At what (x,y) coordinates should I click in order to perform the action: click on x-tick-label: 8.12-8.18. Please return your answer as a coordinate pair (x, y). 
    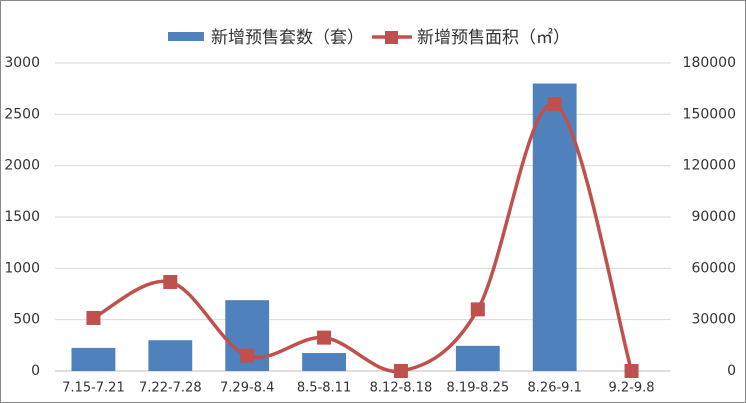
    Looking at the image, I should click on (401, 388).